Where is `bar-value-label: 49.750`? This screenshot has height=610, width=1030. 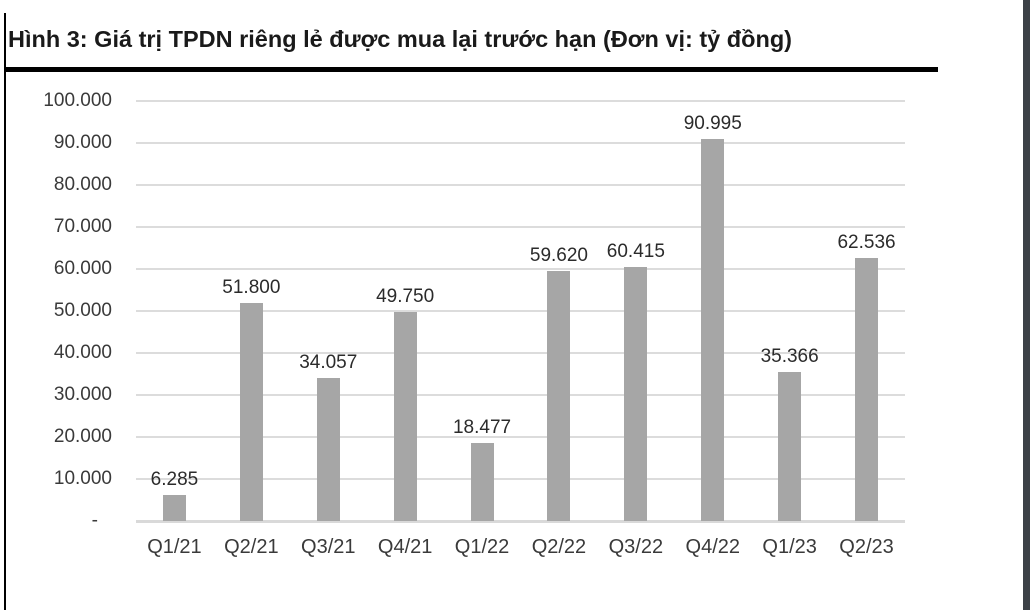
bar-value-label: 49.750 is located at coordinates (405, 297).